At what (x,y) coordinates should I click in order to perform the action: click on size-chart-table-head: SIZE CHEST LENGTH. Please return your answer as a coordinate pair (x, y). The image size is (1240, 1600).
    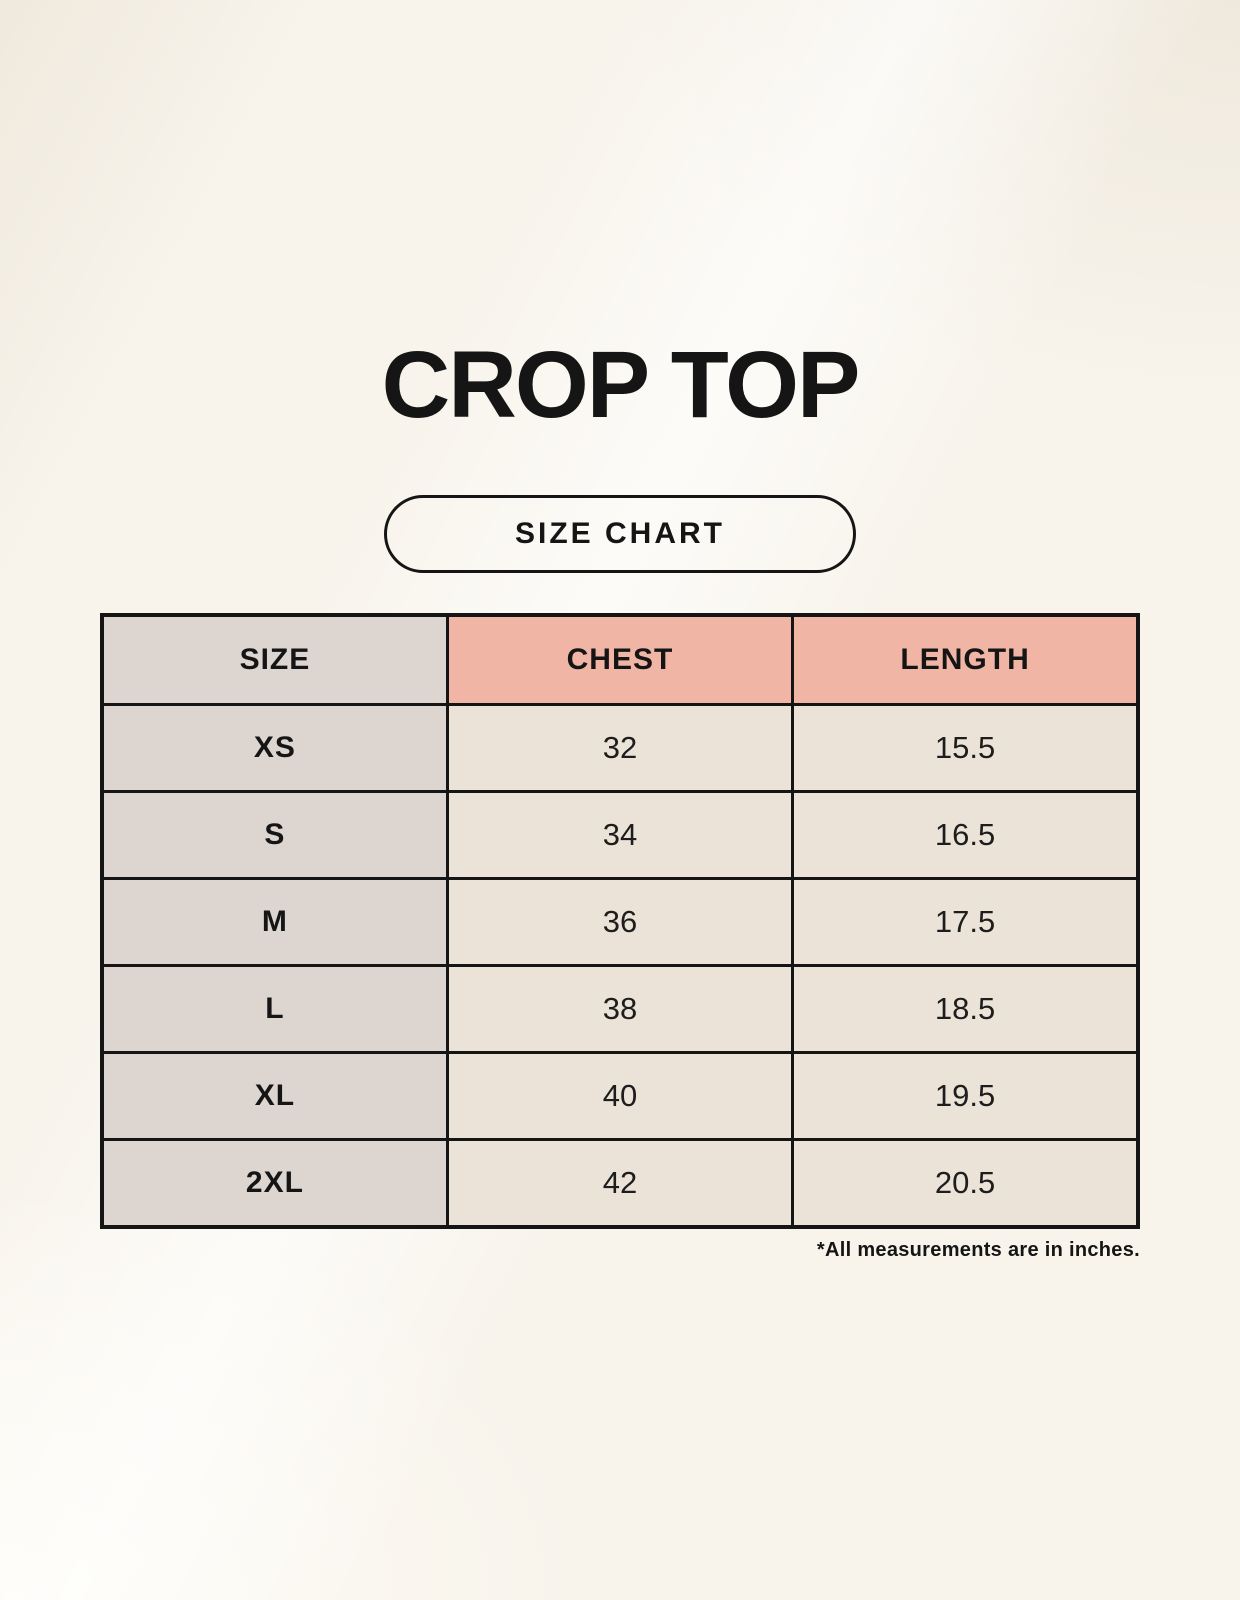
    Looking at the image, I should click on (620, 659).